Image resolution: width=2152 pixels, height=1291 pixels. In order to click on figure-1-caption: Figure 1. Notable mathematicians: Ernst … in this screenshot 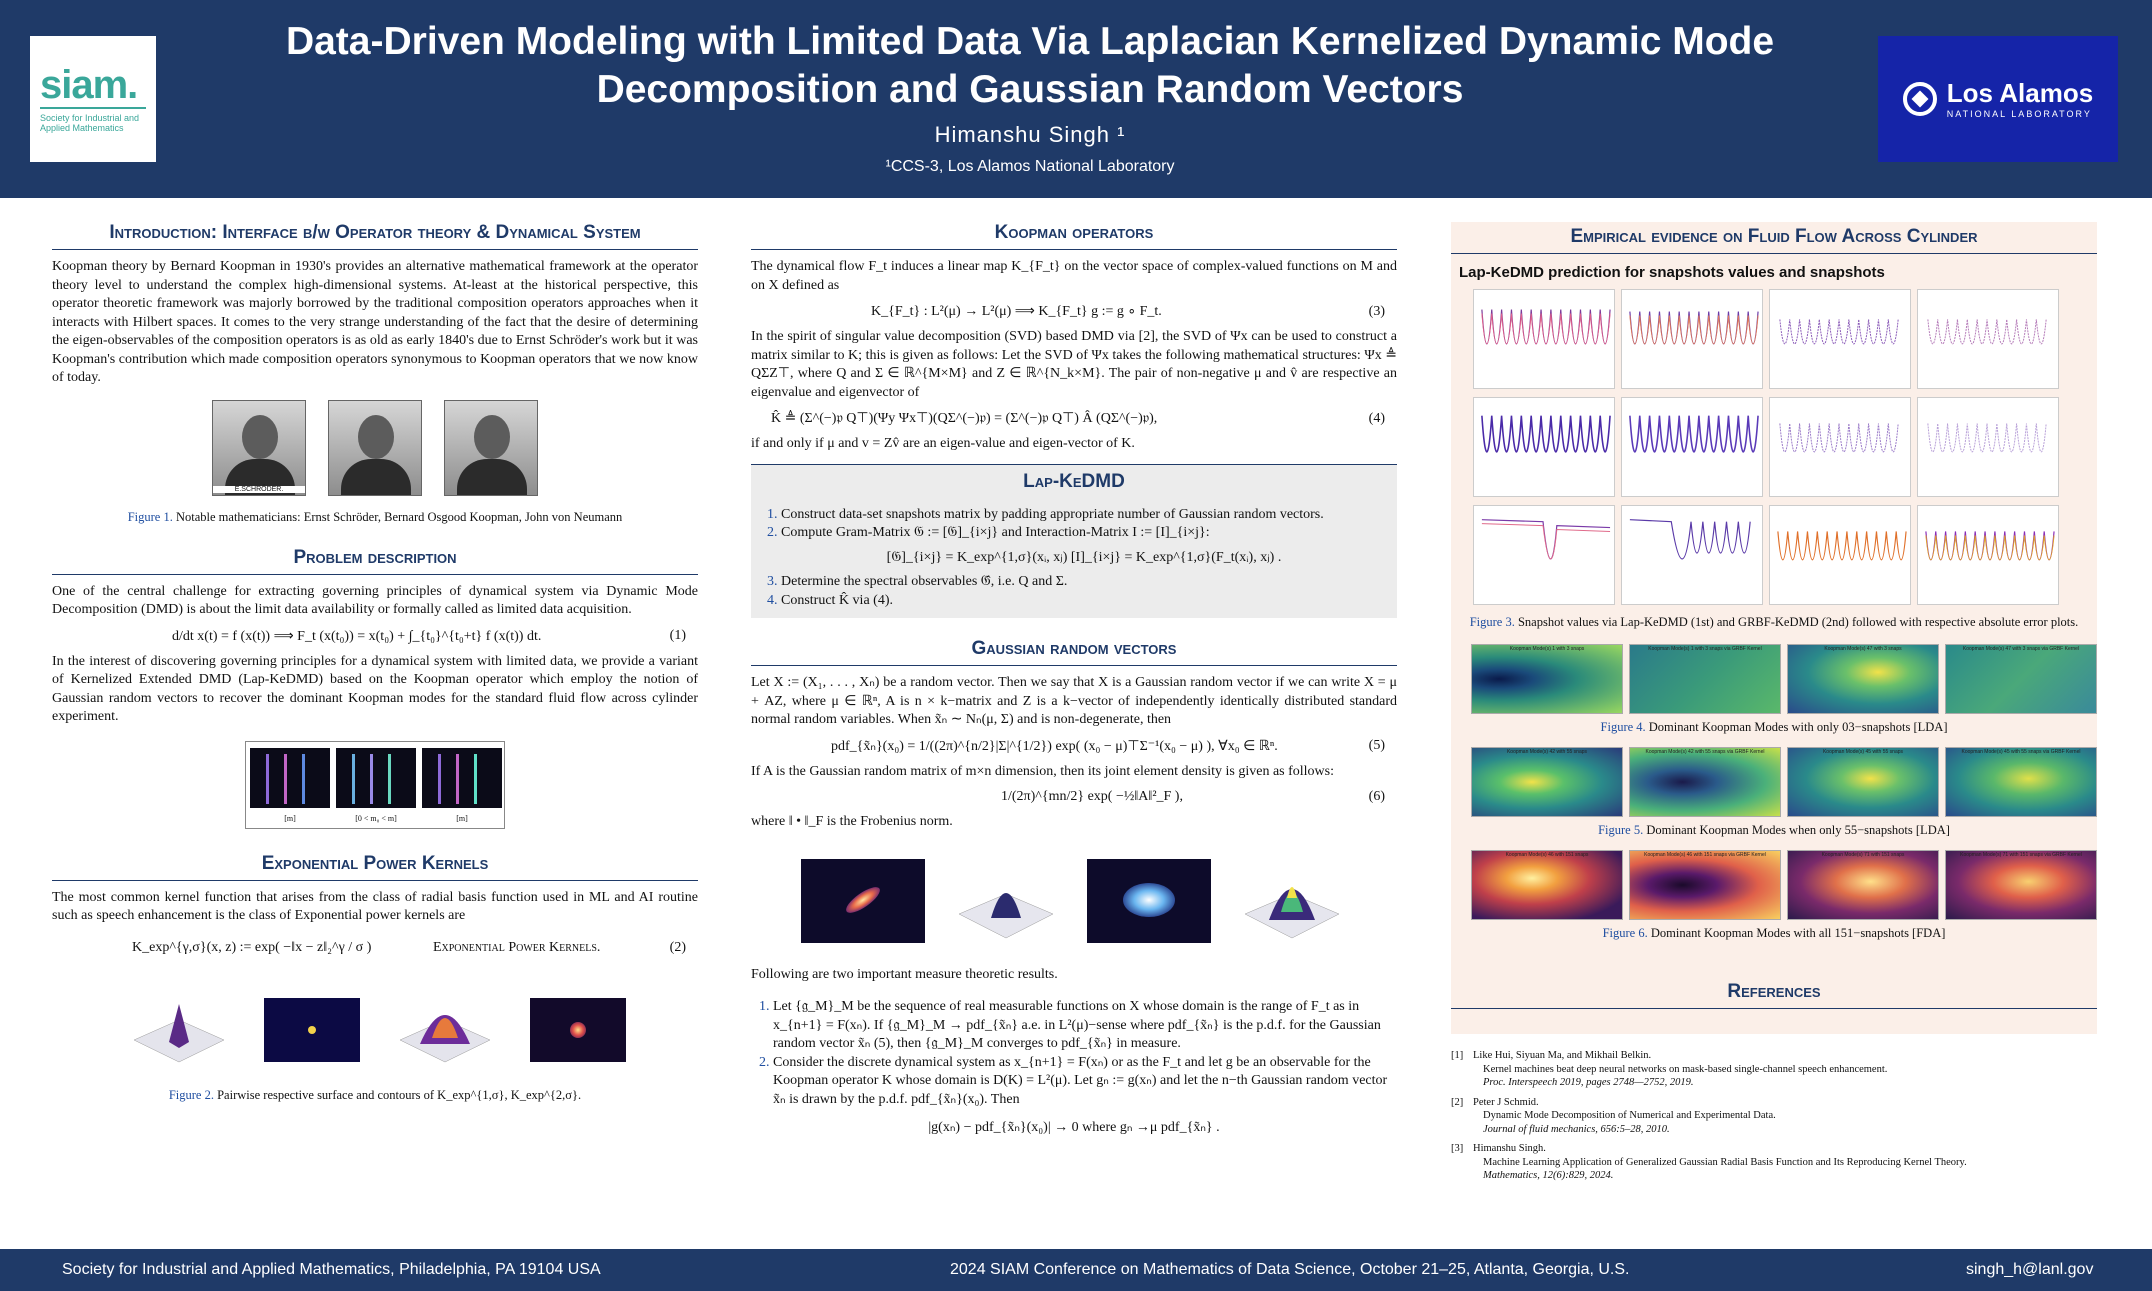, I will do `click(375, 517)`.